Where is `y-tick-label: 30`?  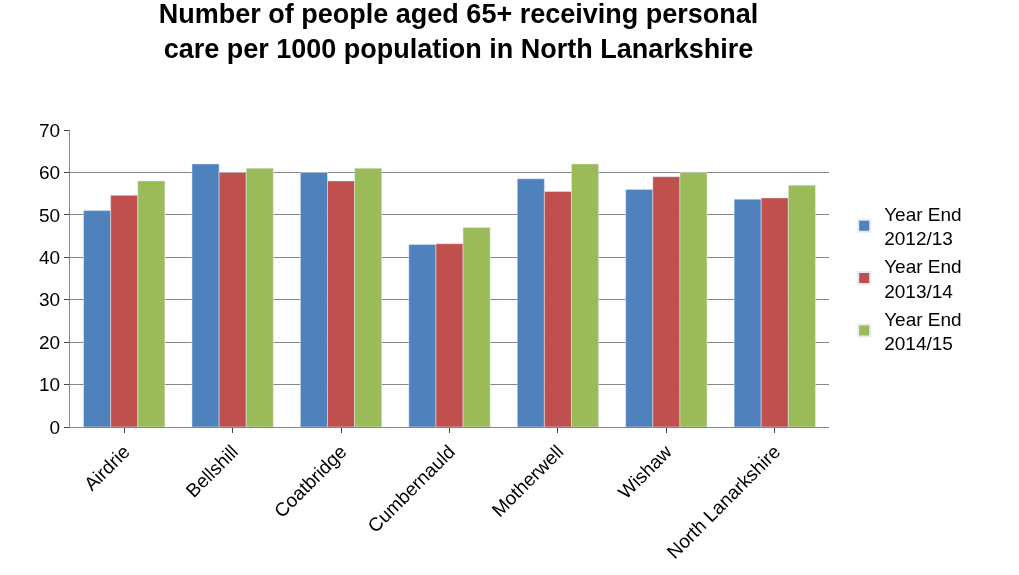
y-tick-label: 30 is located at coordinates (50, 300).